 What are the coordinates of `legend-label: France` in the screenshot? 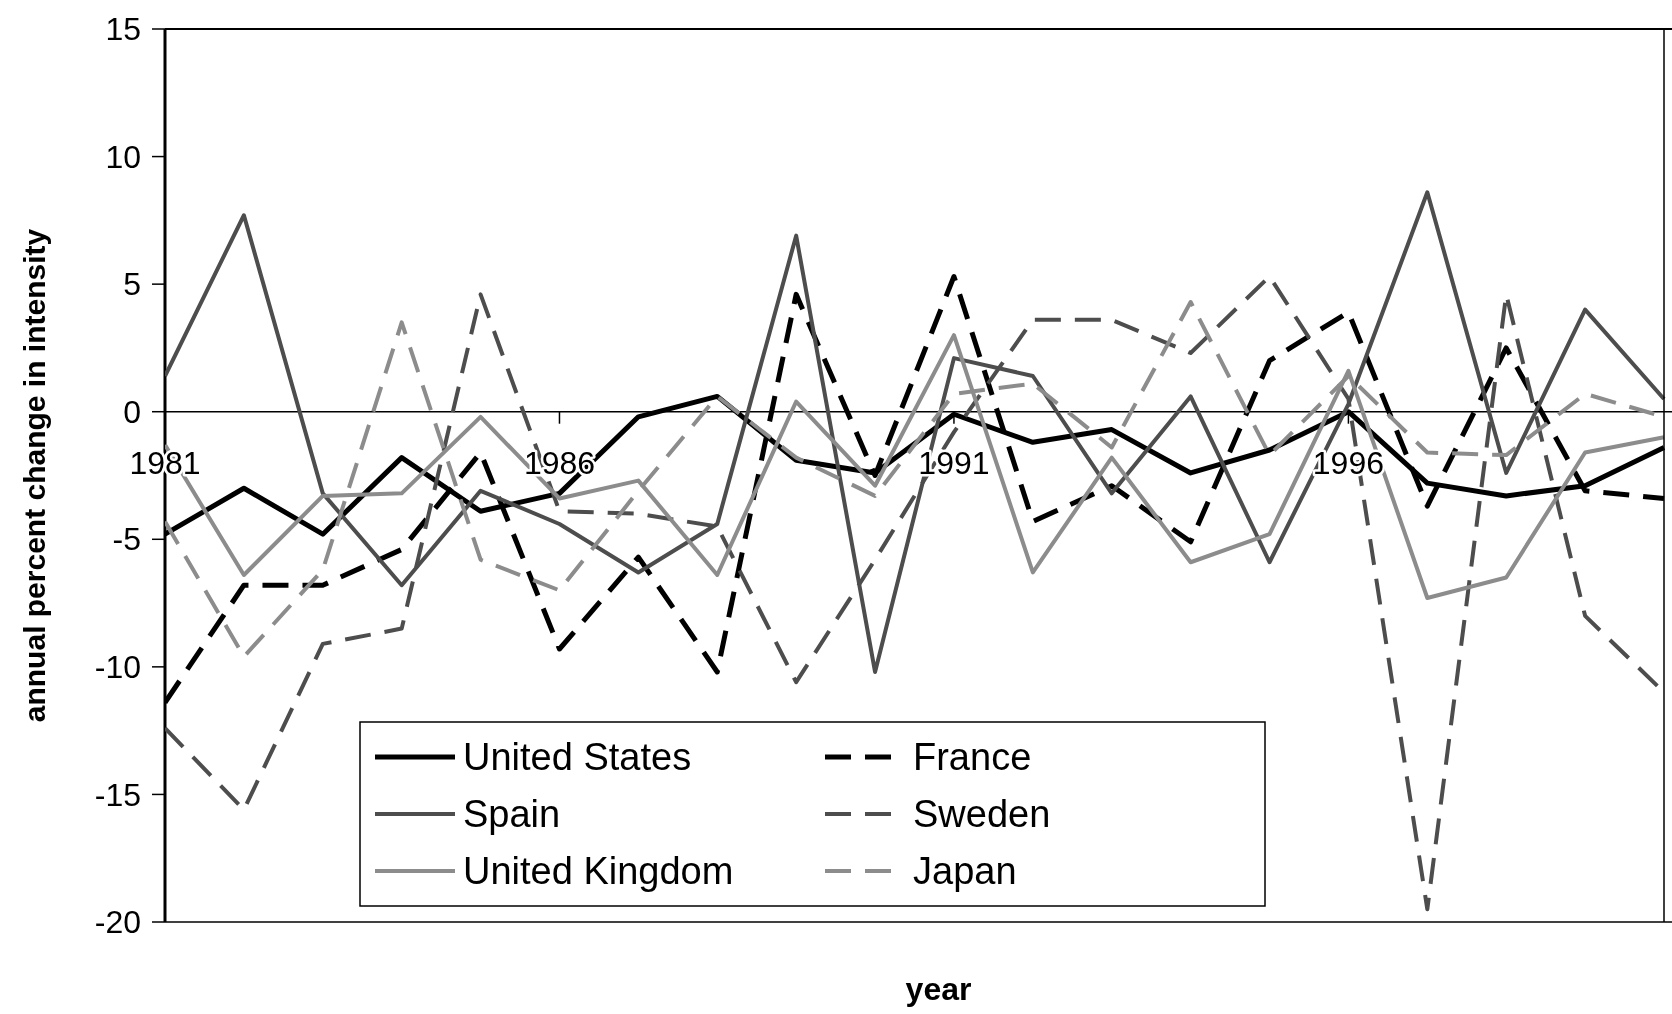 It's located at (972, 757).